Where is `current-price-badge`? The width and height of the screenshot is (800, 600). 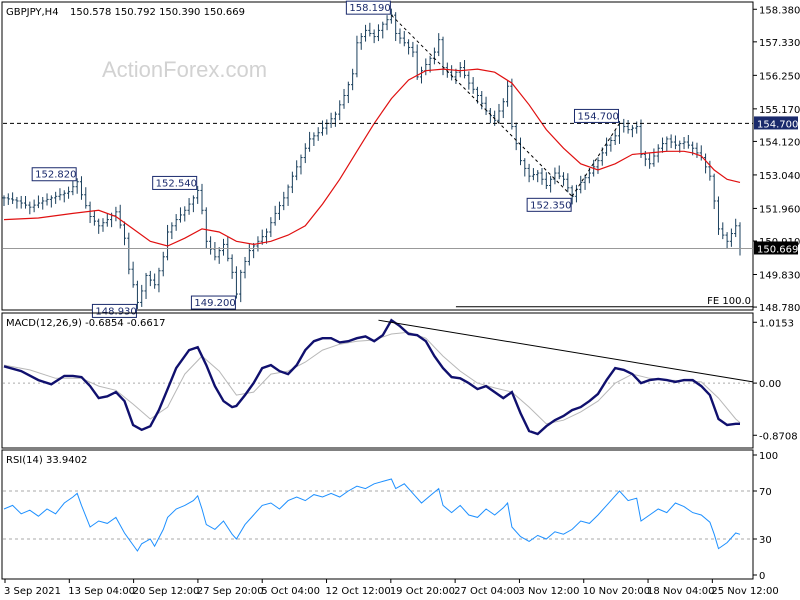 current-price-badge is located at coordinates (776, 248).